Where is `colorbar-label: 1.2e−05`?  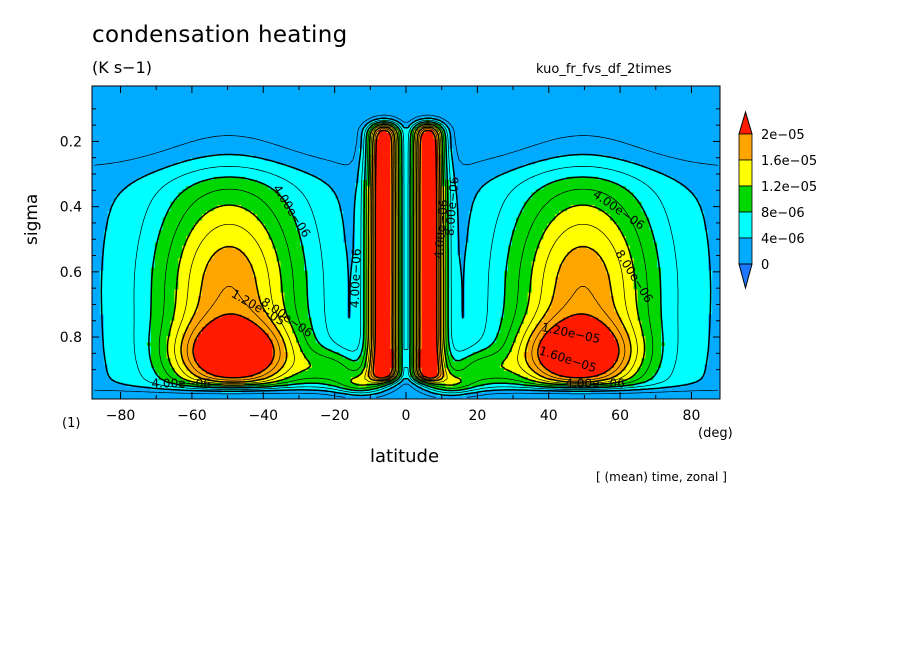
colorbar-label: 1.2e−05 is located at coordinates (789, 187).